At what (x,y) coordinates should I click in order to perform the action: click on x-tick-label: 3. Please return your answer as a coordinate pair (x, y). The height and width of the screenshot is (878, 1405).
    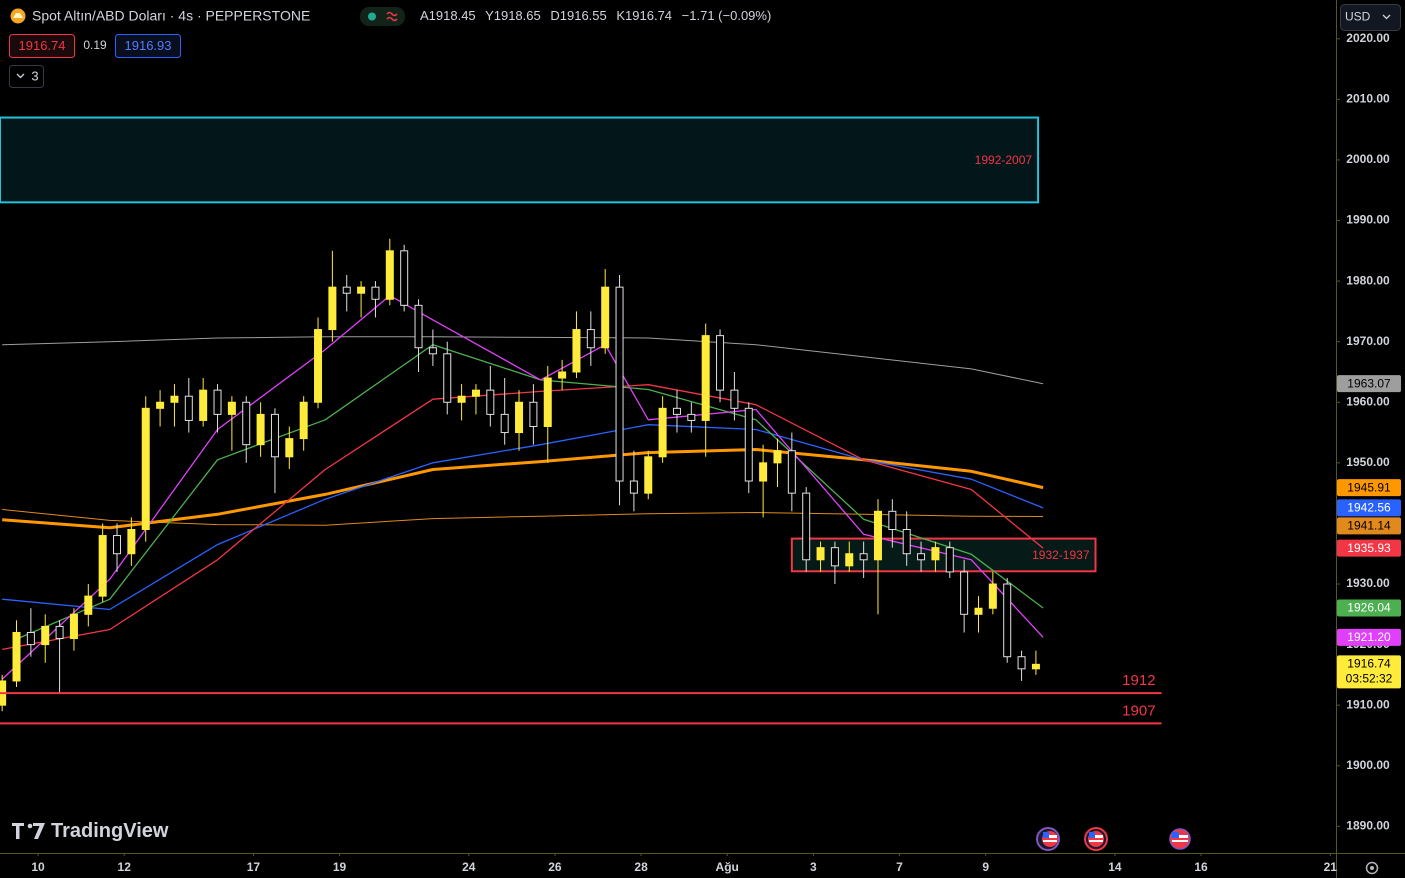
    Looking at the image, I should click on (813, 867).